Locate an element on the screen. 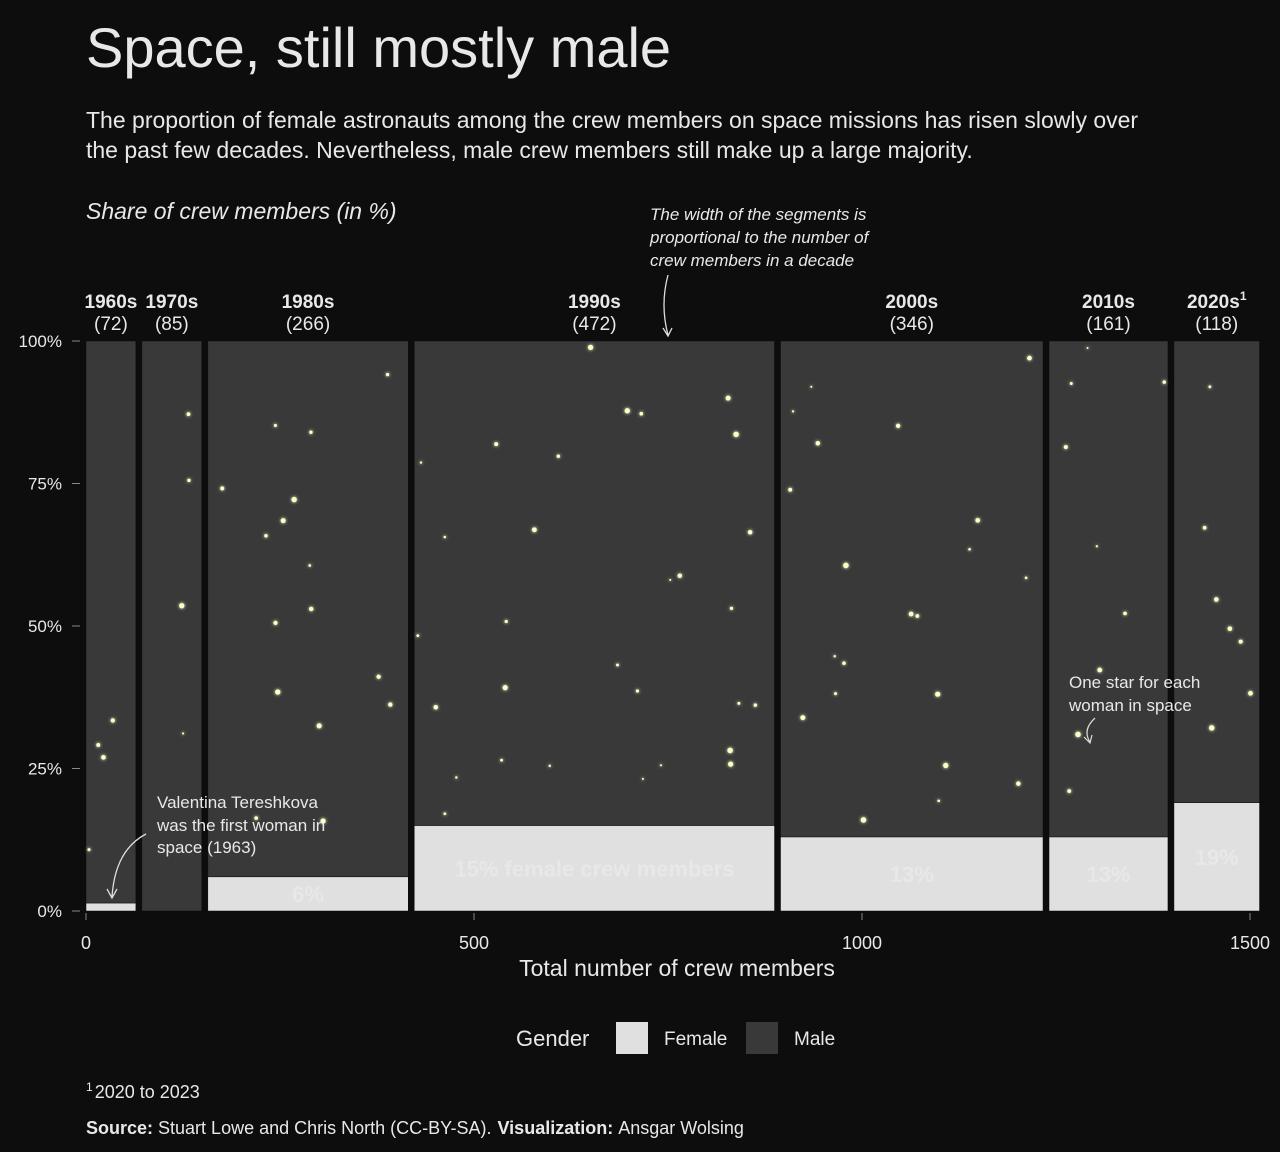  x-tick-label: 1500 is located at coordinates (1250, 943).